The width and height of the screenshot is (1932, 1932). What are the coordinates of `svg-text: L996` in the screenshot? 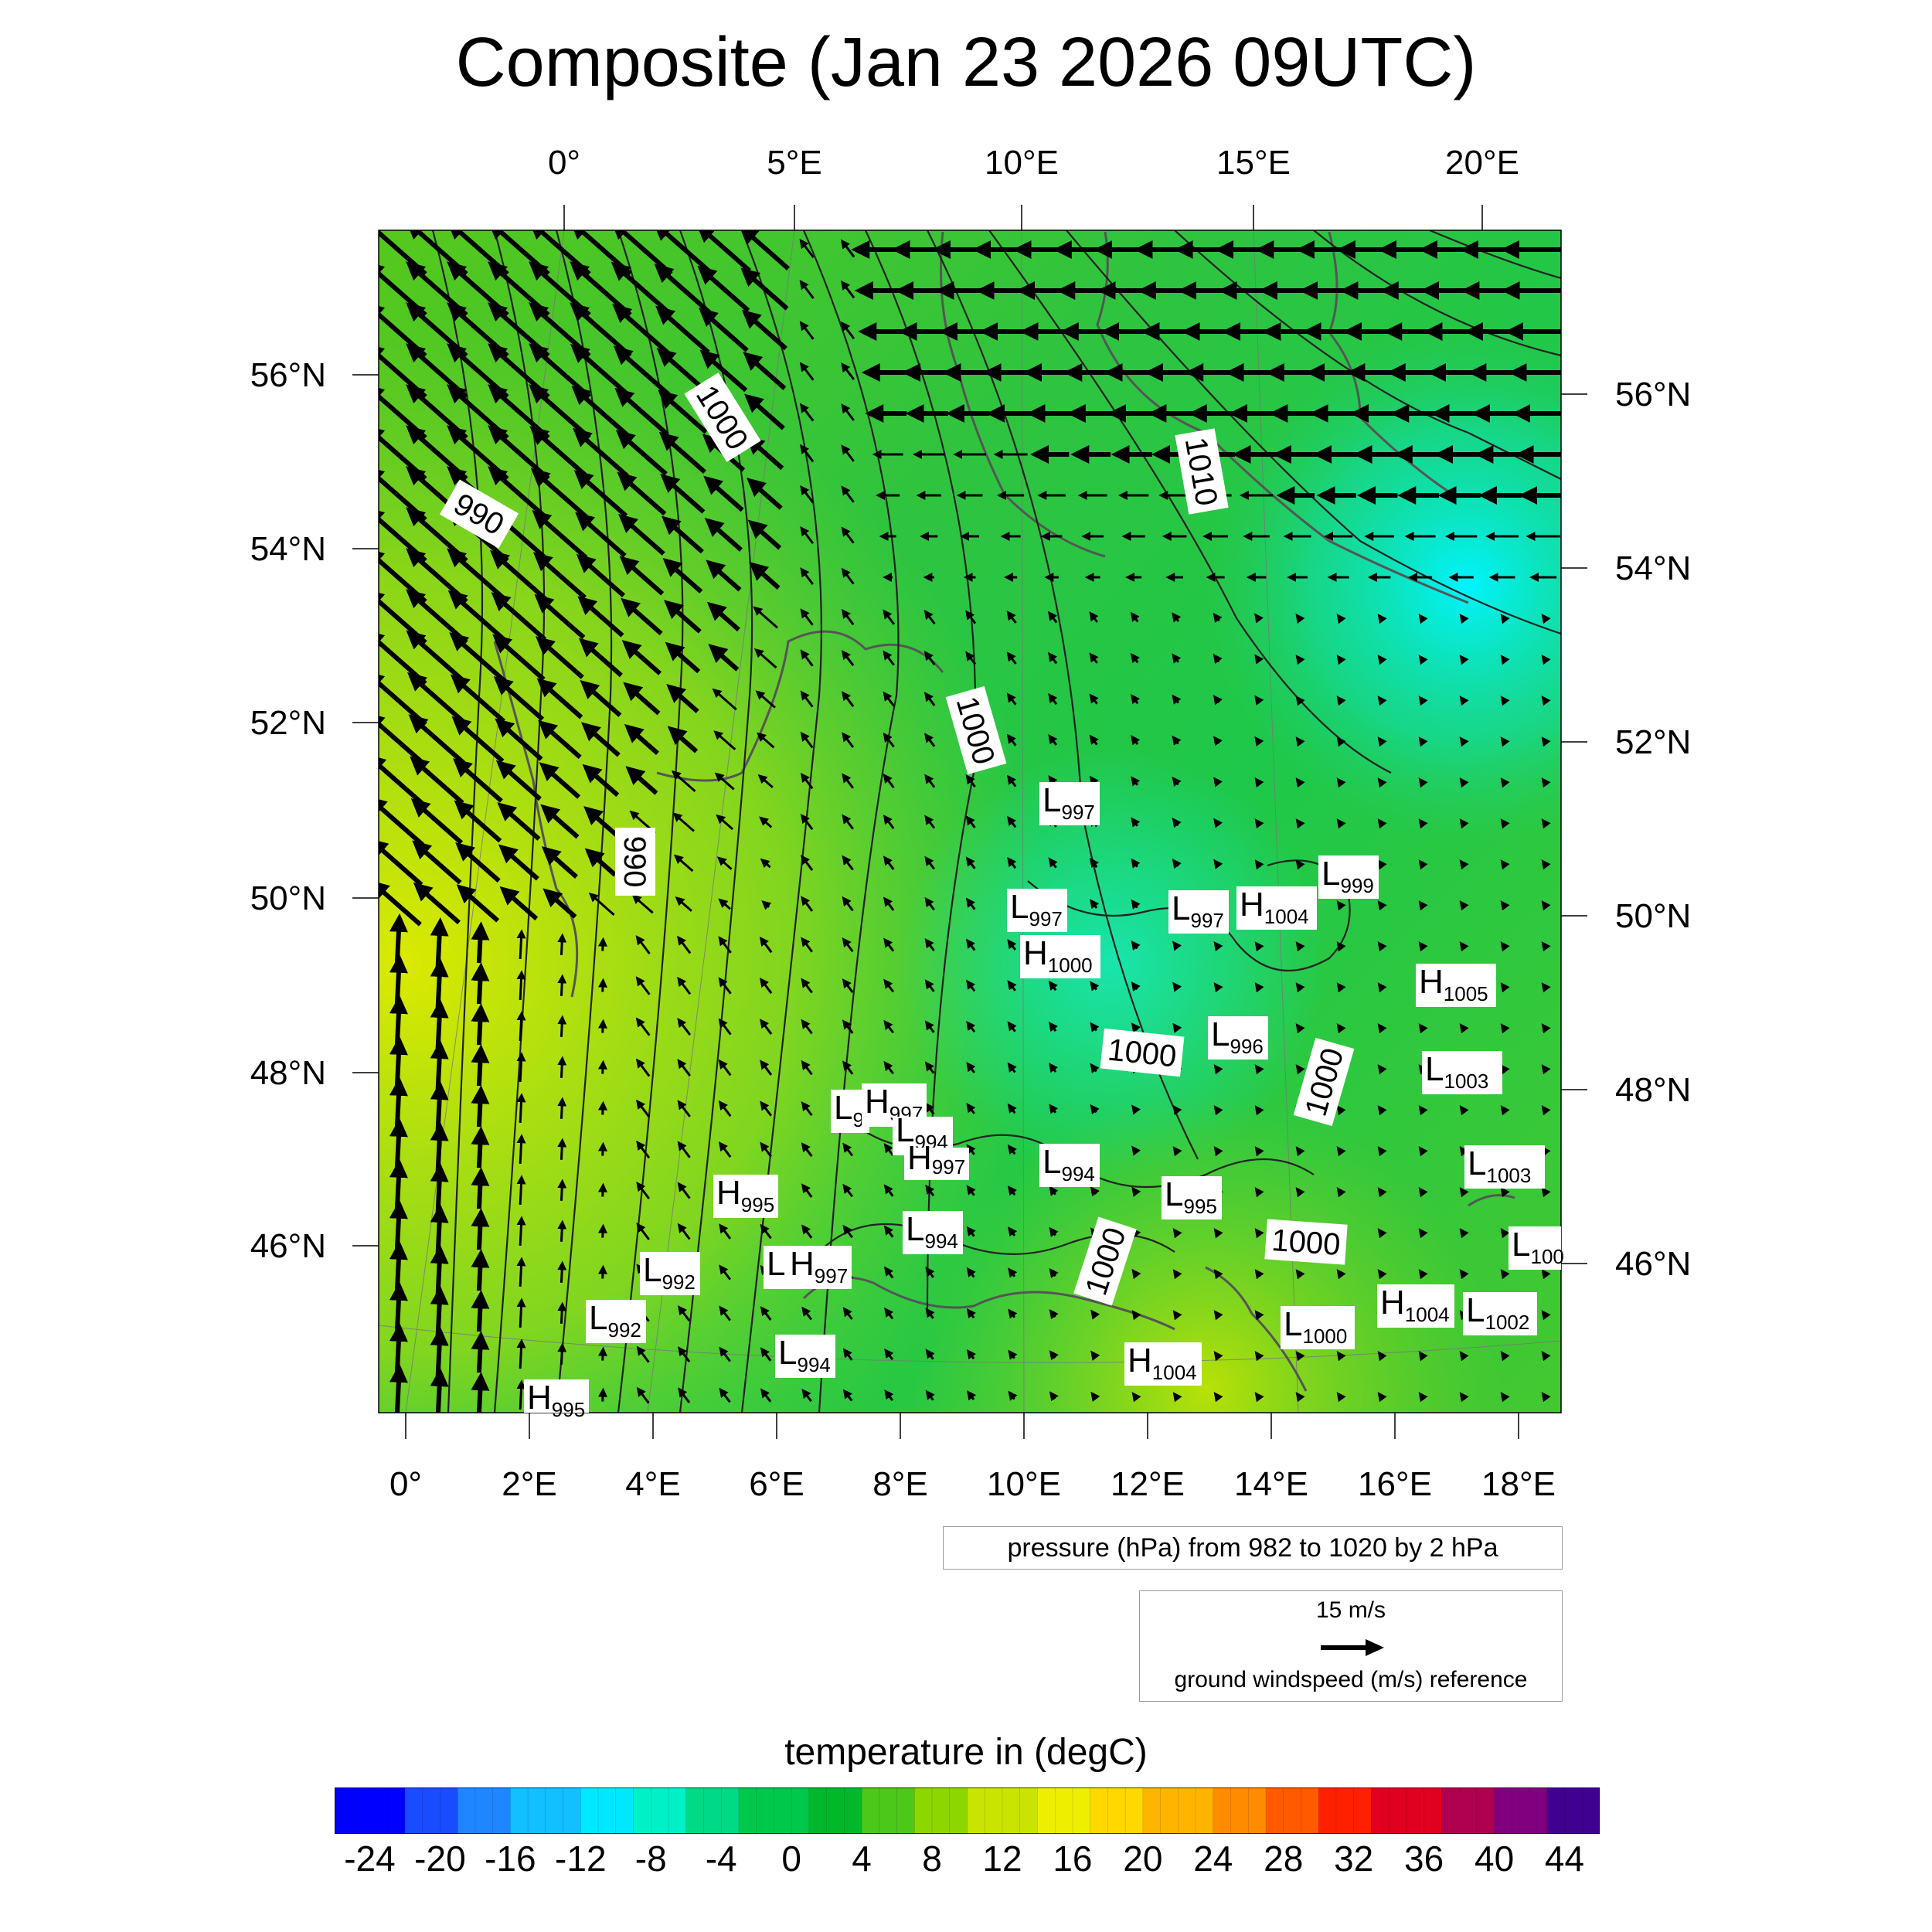 It's located at (1237, 1036).